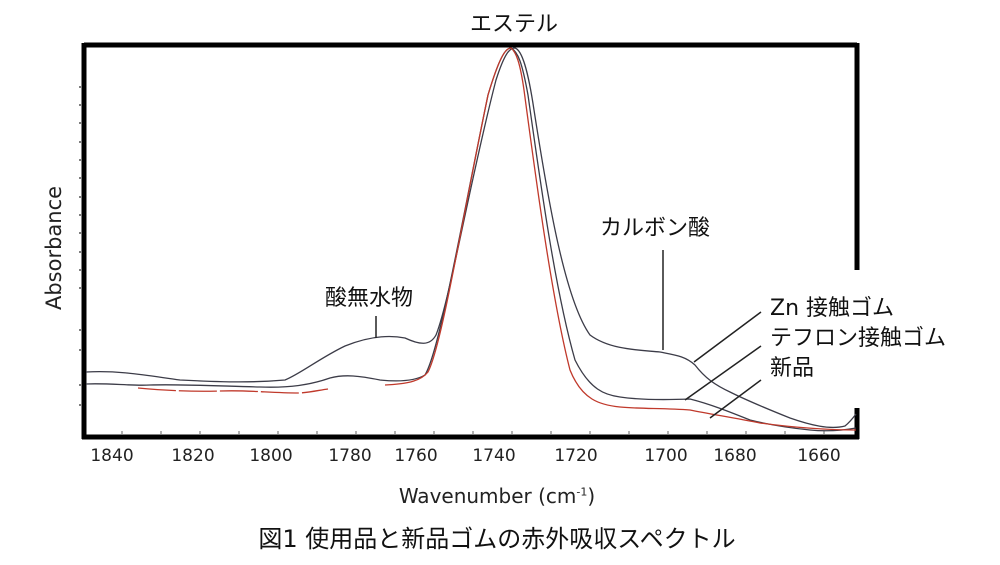  What do you see at coordinates (582, 492) in the screenshot?
I see `x-axis-label-superscript: -1` at bounding box center [582, 492].